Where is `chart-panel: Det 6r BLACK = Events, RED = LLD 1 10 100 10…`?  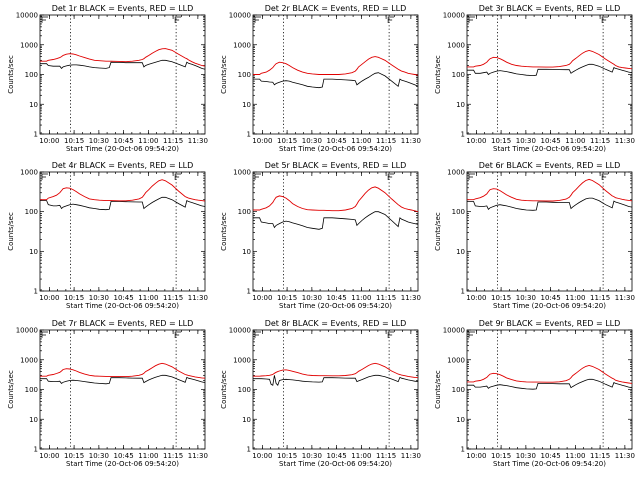
chart-panel: Det 6r BLACK = Events, RED = LLD 1 10 100 10… is located at coordinates (534, 235).